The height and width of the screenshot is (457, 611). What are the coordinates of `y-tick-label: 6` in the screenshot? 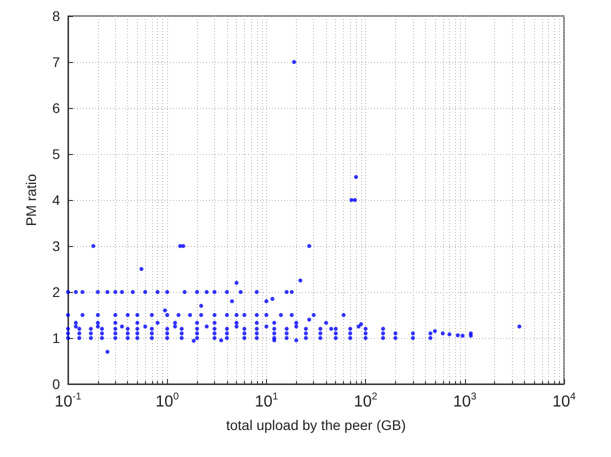 It's located at (56, 108).